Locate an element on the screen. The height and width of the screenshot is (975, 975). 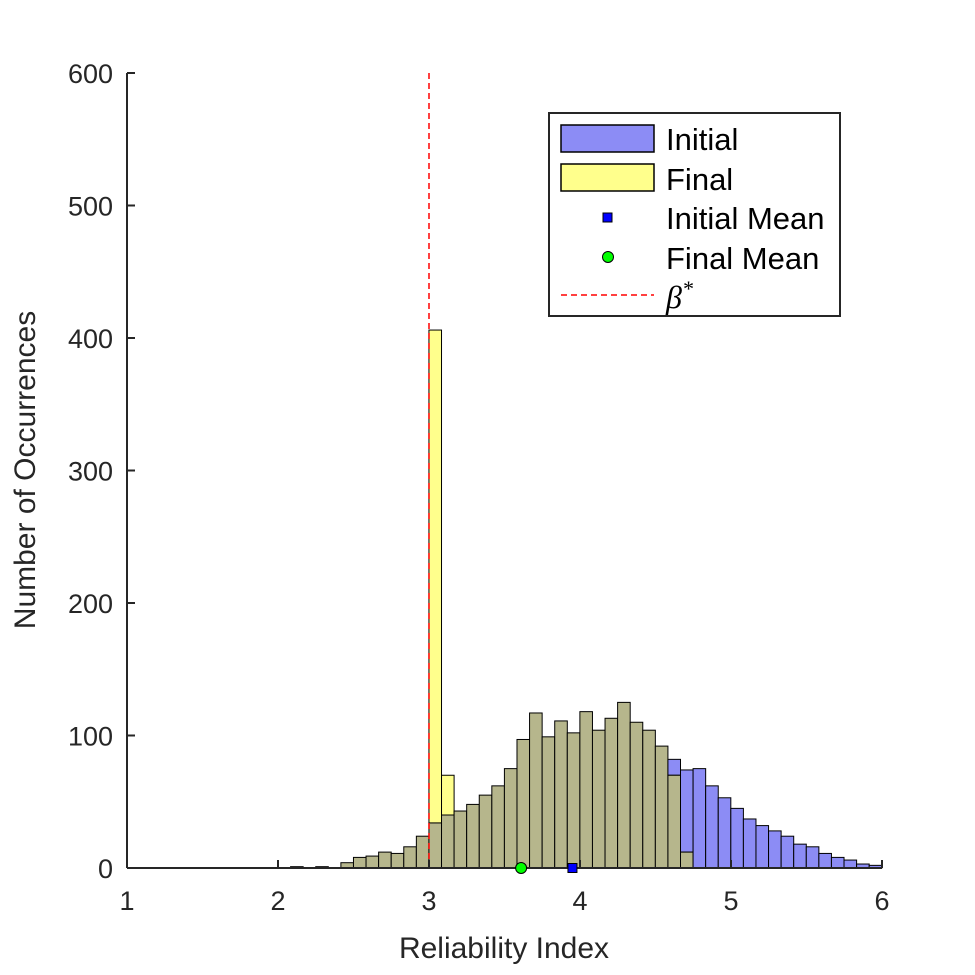
legend-label-beta: β* is located at coordinates (679, 295).